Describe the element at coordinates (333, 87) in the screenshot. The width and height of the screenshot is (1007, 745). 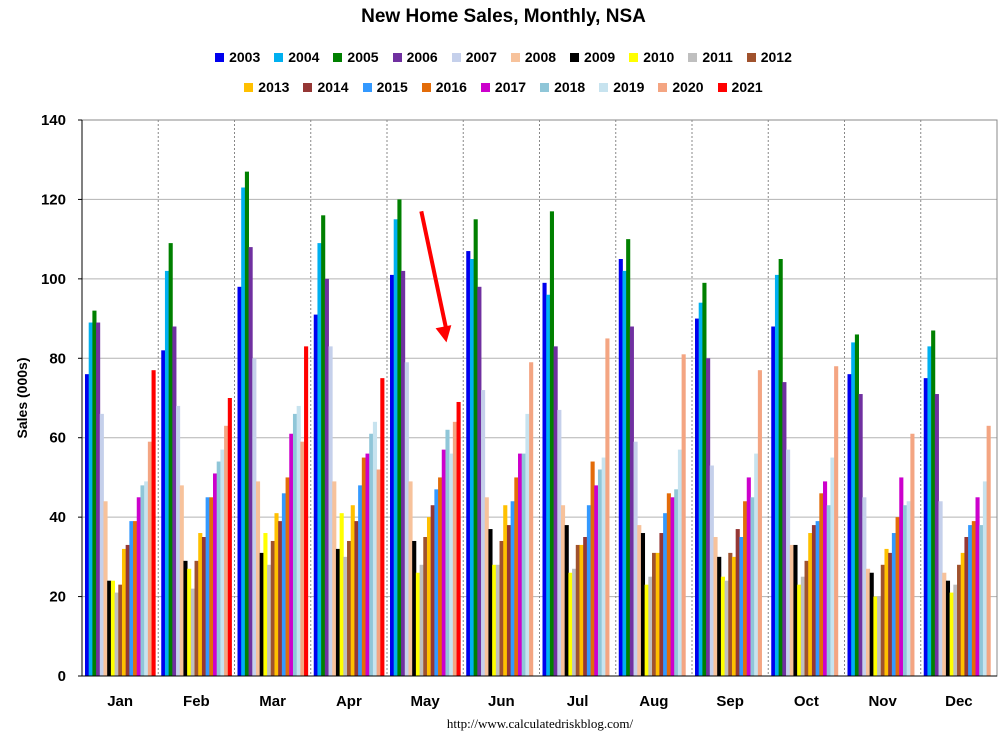
I see `legend-label: 2014` at that location.